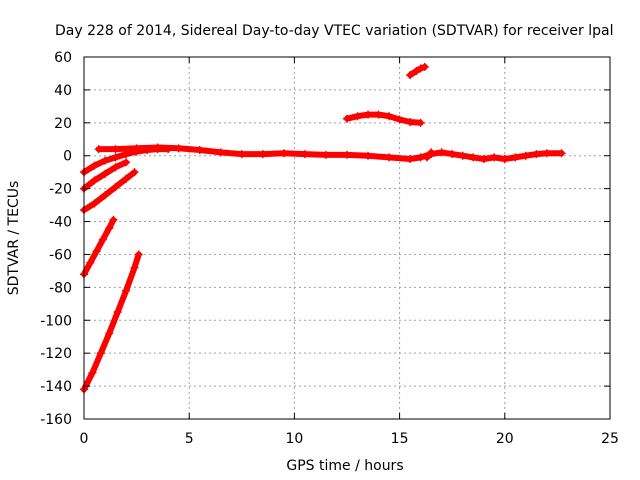  I want to click on x-tick-label: 10, so click(294, 439).